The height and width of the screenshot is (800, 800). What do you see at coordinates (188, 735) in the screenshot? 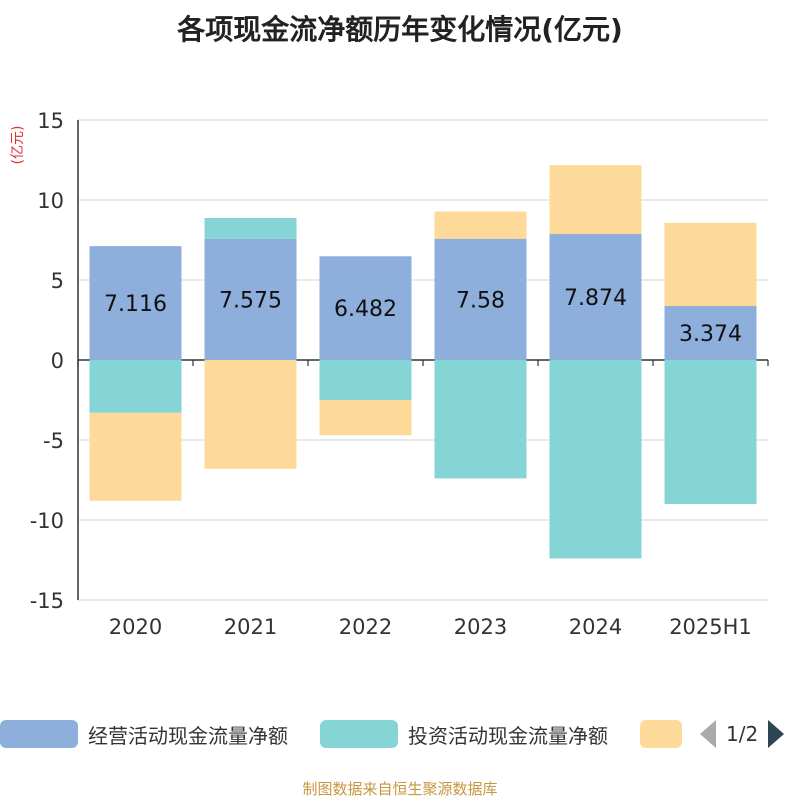
I see `legend-label-operating: 经营活动现金流量净额` at bounding box center [188, 735].